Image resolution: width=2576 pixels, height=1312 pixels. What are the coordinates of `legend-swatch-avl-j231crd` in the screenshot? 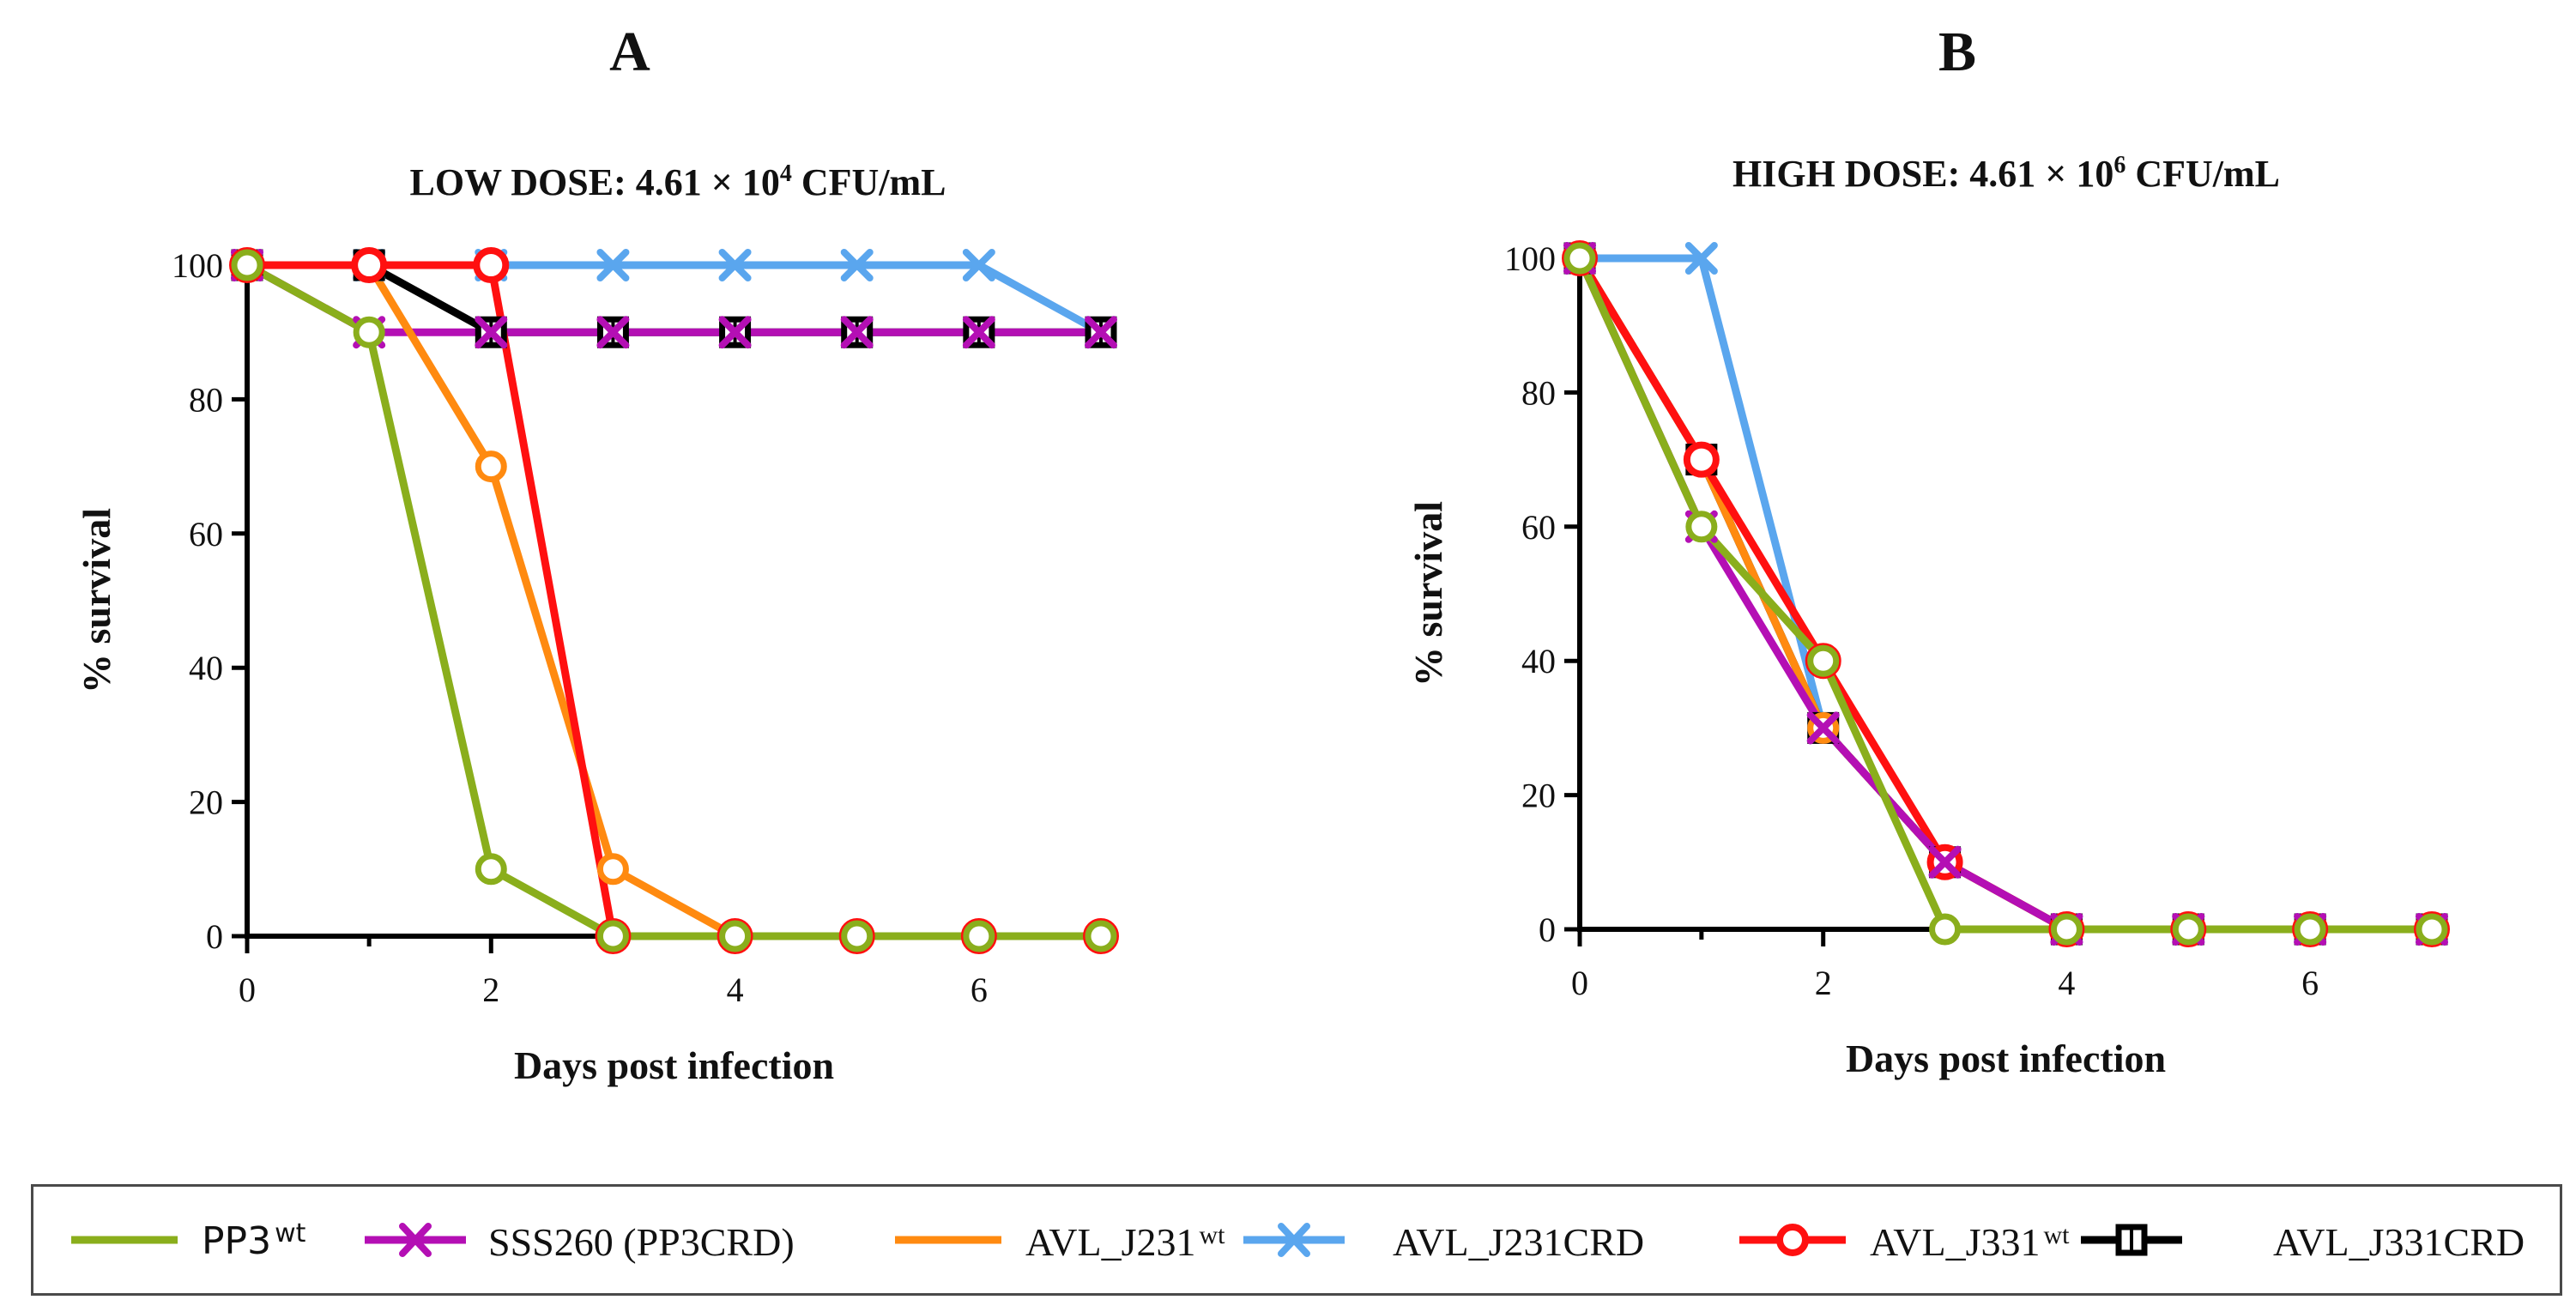 It's located at (1294, 1240).